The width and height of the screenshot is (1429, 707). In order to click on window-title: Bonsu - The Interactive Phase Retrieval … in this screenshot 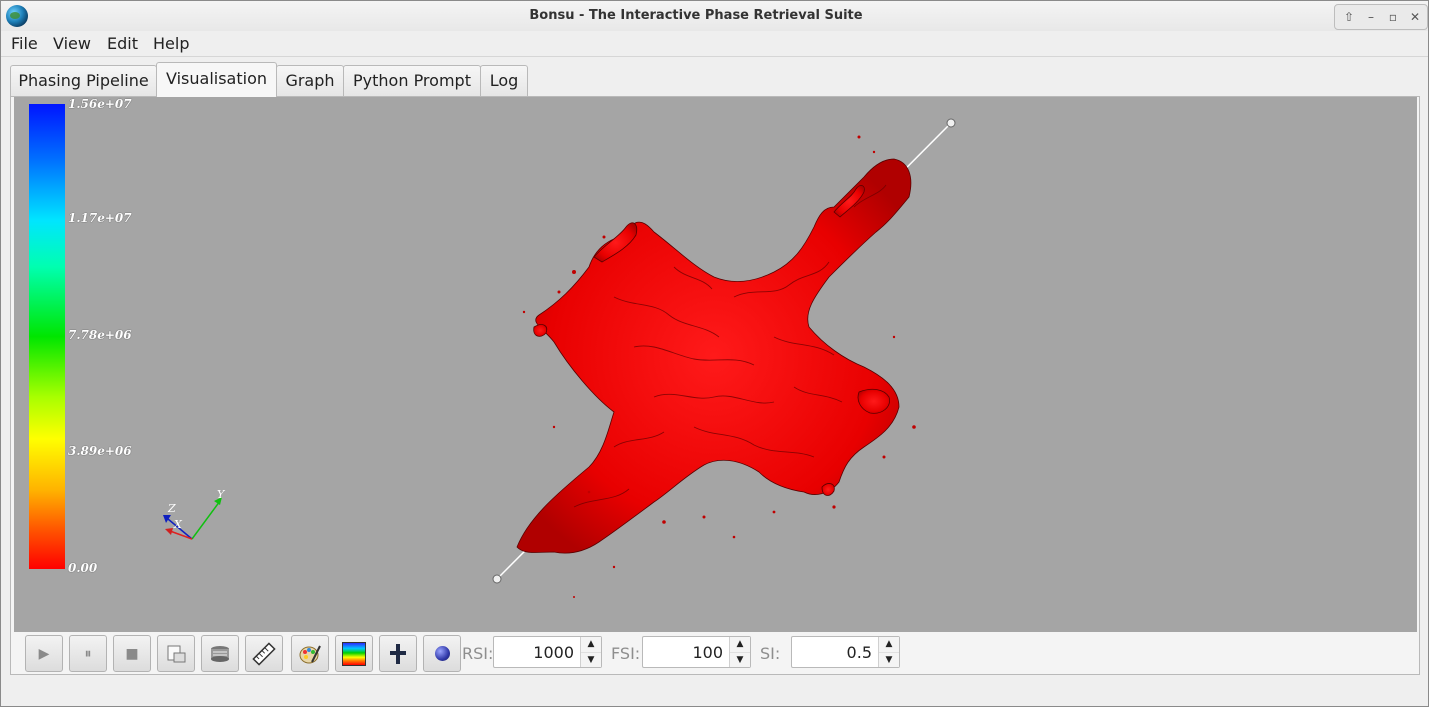, I will do `click(696, 15)`.